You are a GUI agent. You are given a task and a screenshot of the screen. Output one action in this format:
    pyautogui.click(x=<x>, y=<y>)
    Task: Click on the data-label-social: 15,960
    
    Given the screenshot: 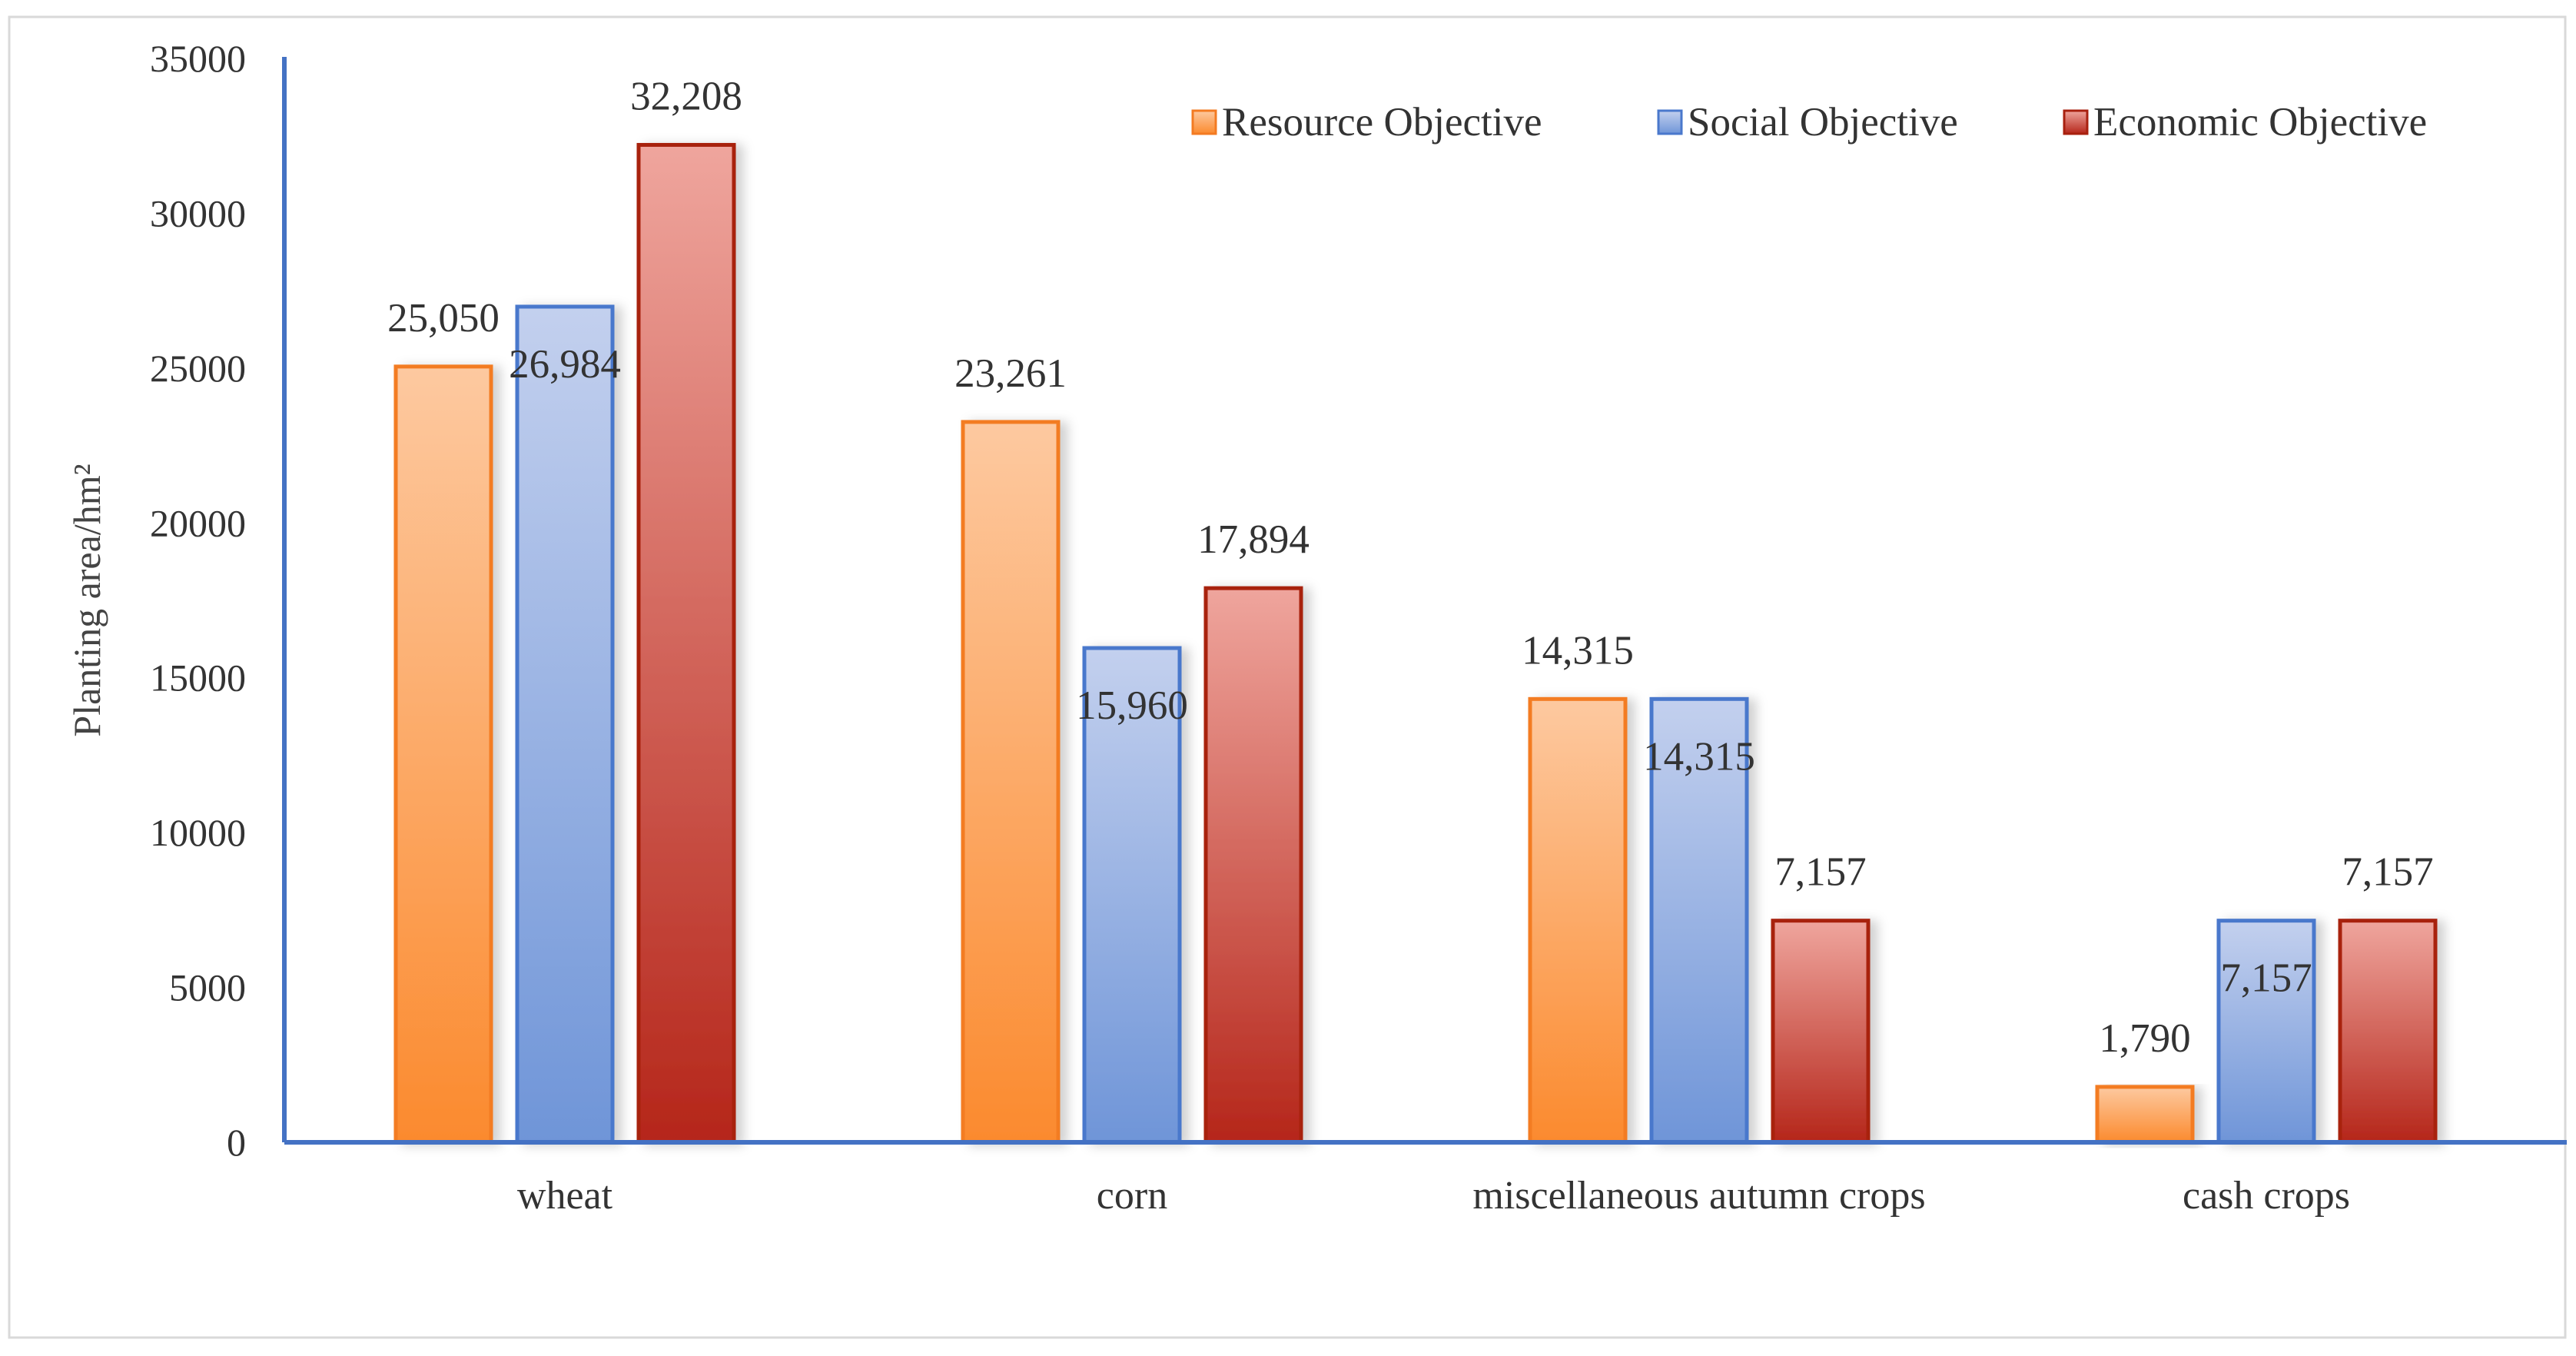 What is the action you would take?
    pyautogui.click(x=1132, y=705)
    